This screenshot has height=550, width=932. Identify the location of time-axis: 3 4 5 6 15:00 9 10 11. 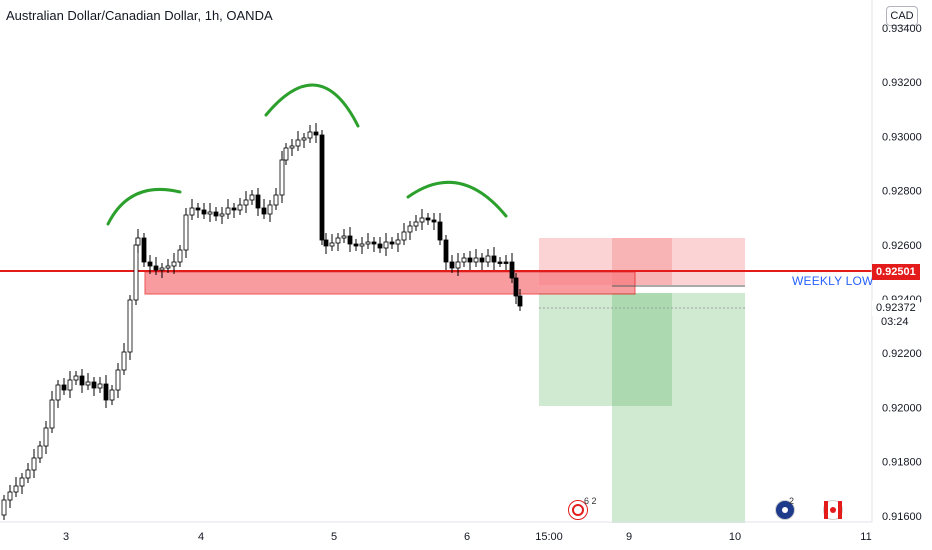
(467, 537).